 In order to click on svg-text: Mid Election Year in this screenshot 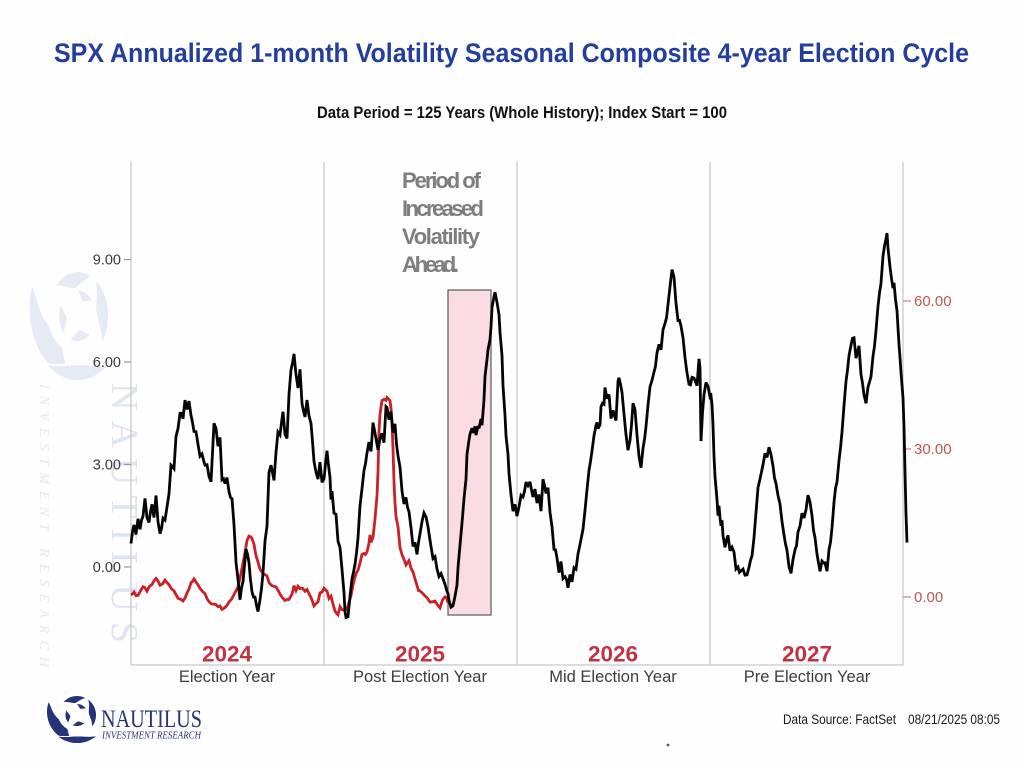, I will do `click(613, 677)`.